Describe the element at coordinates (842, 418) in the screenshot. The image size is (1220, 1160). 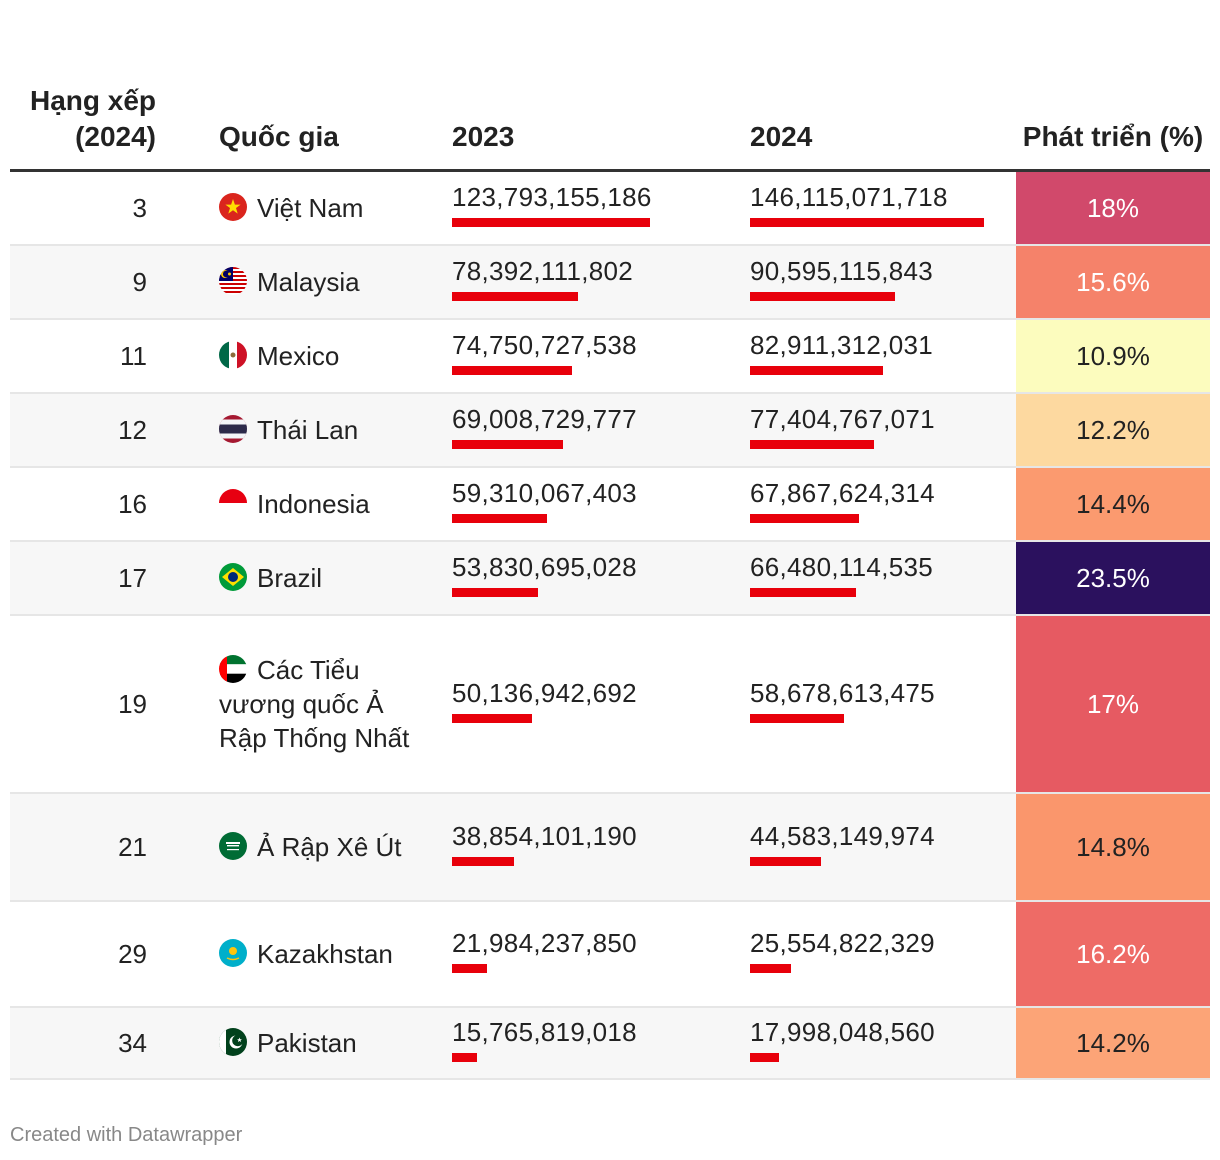
I see `value-2024: 77,404,767,071` at that location.